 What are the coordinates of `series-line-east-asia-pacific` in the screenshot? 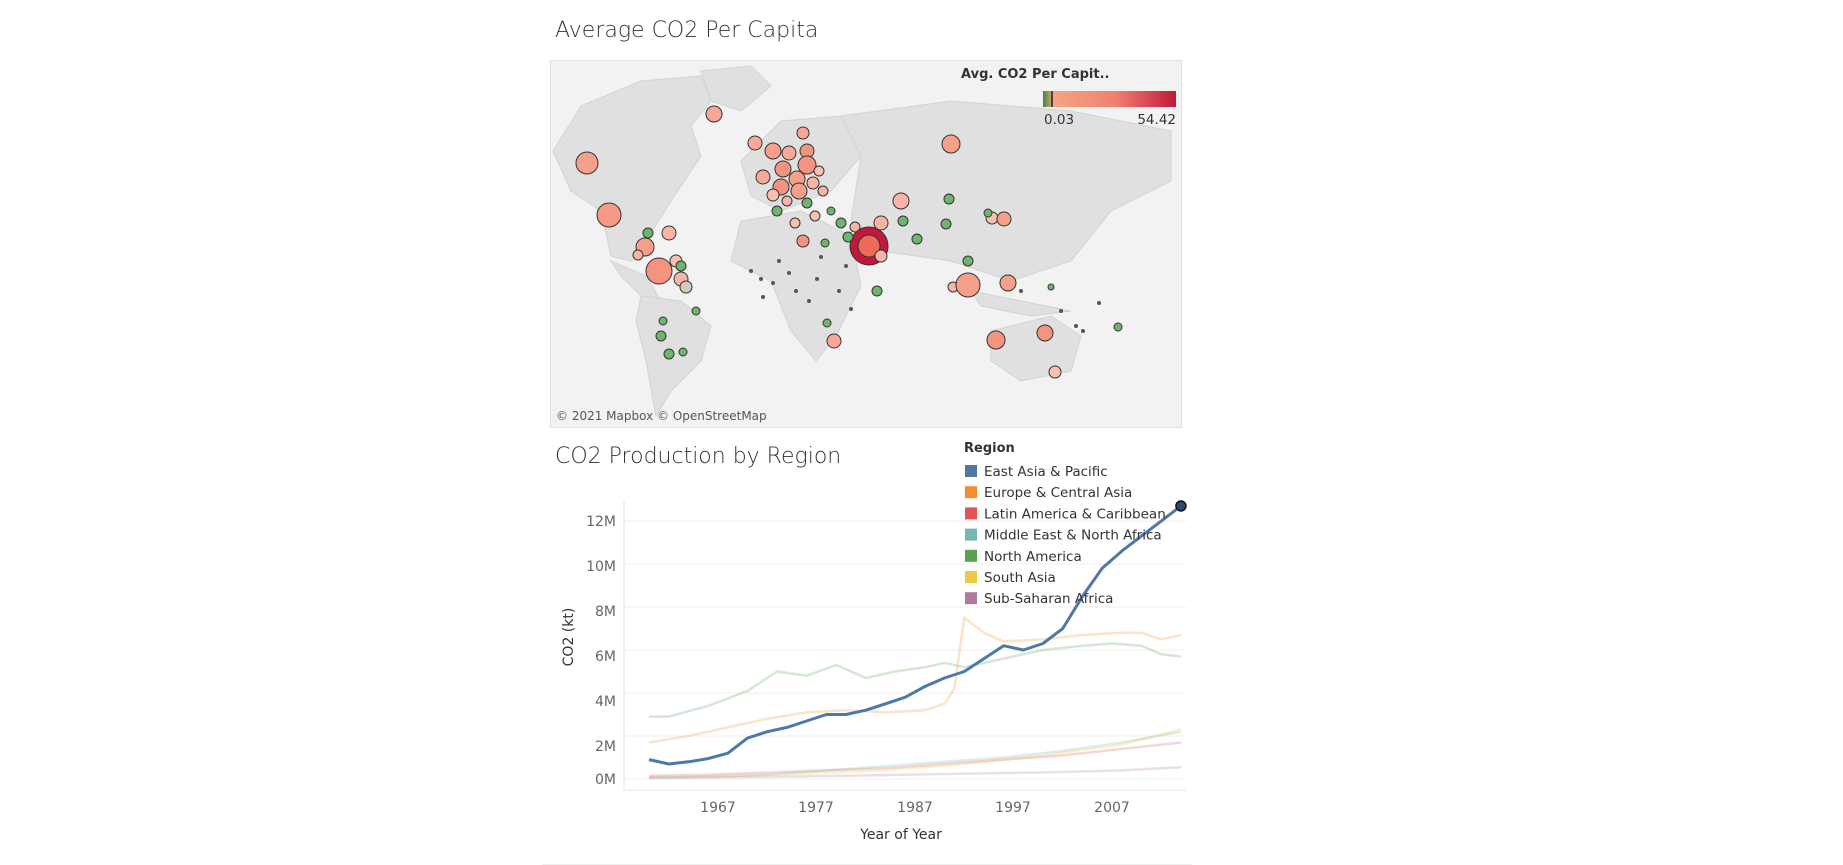 It's located at (915, 635).